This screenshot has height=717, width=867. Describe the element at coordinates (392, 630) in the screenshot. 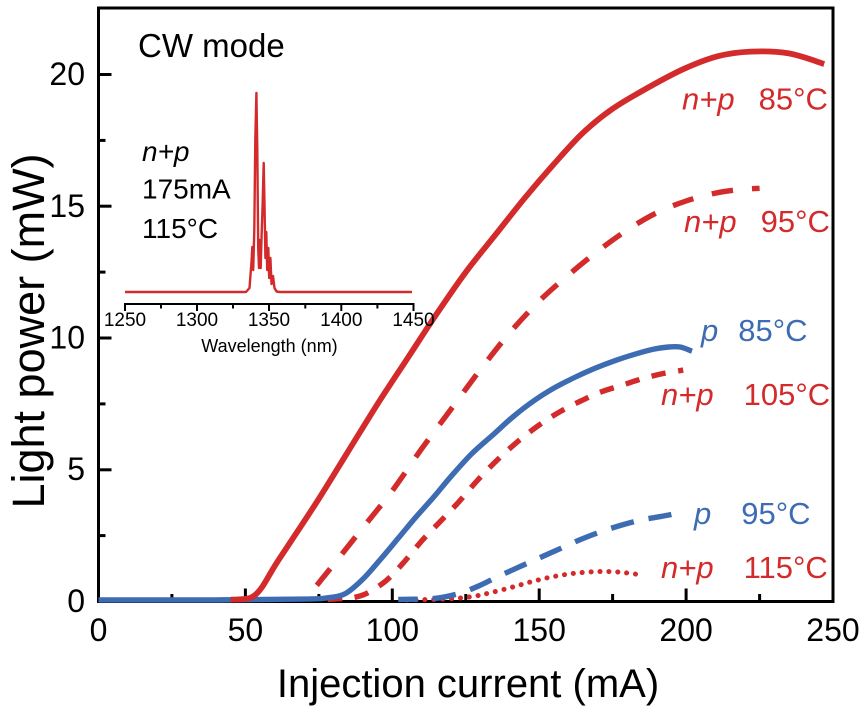

I see `svg-text: 100` at that location.